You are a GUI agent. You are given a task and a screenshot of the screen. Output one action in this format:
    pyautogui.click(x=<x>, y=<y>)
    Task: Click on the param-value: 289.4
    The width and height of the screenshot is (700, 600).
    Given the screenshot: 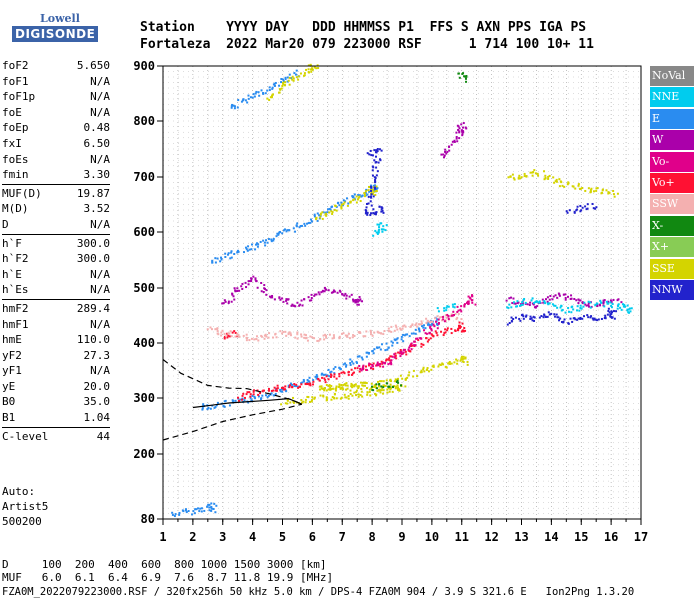 What is the action you would take?
    pyautogui.click(x=93, y=308)
    